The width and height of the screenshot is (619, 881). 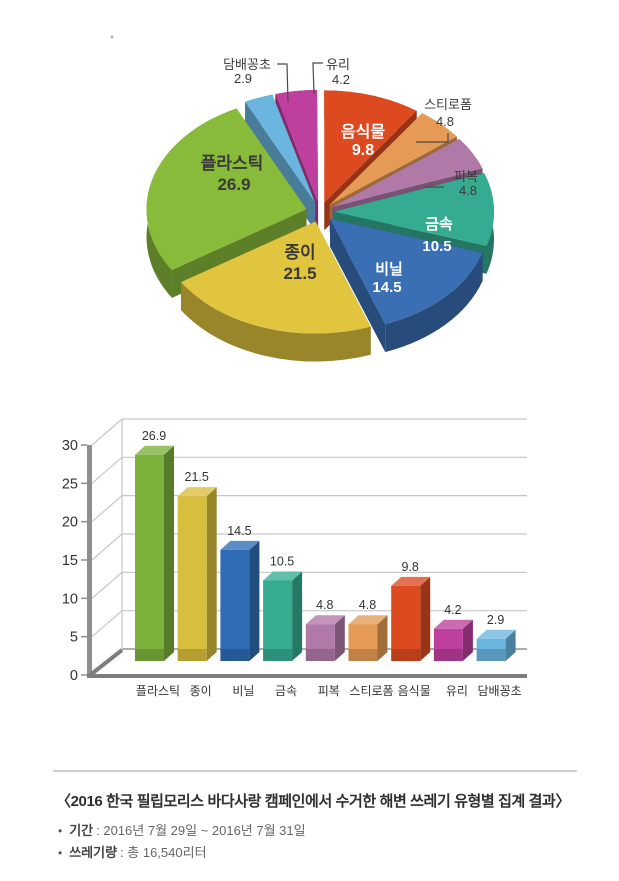 I want to click on pie-label-name: 스티로폼, so click(x=448, y=104).